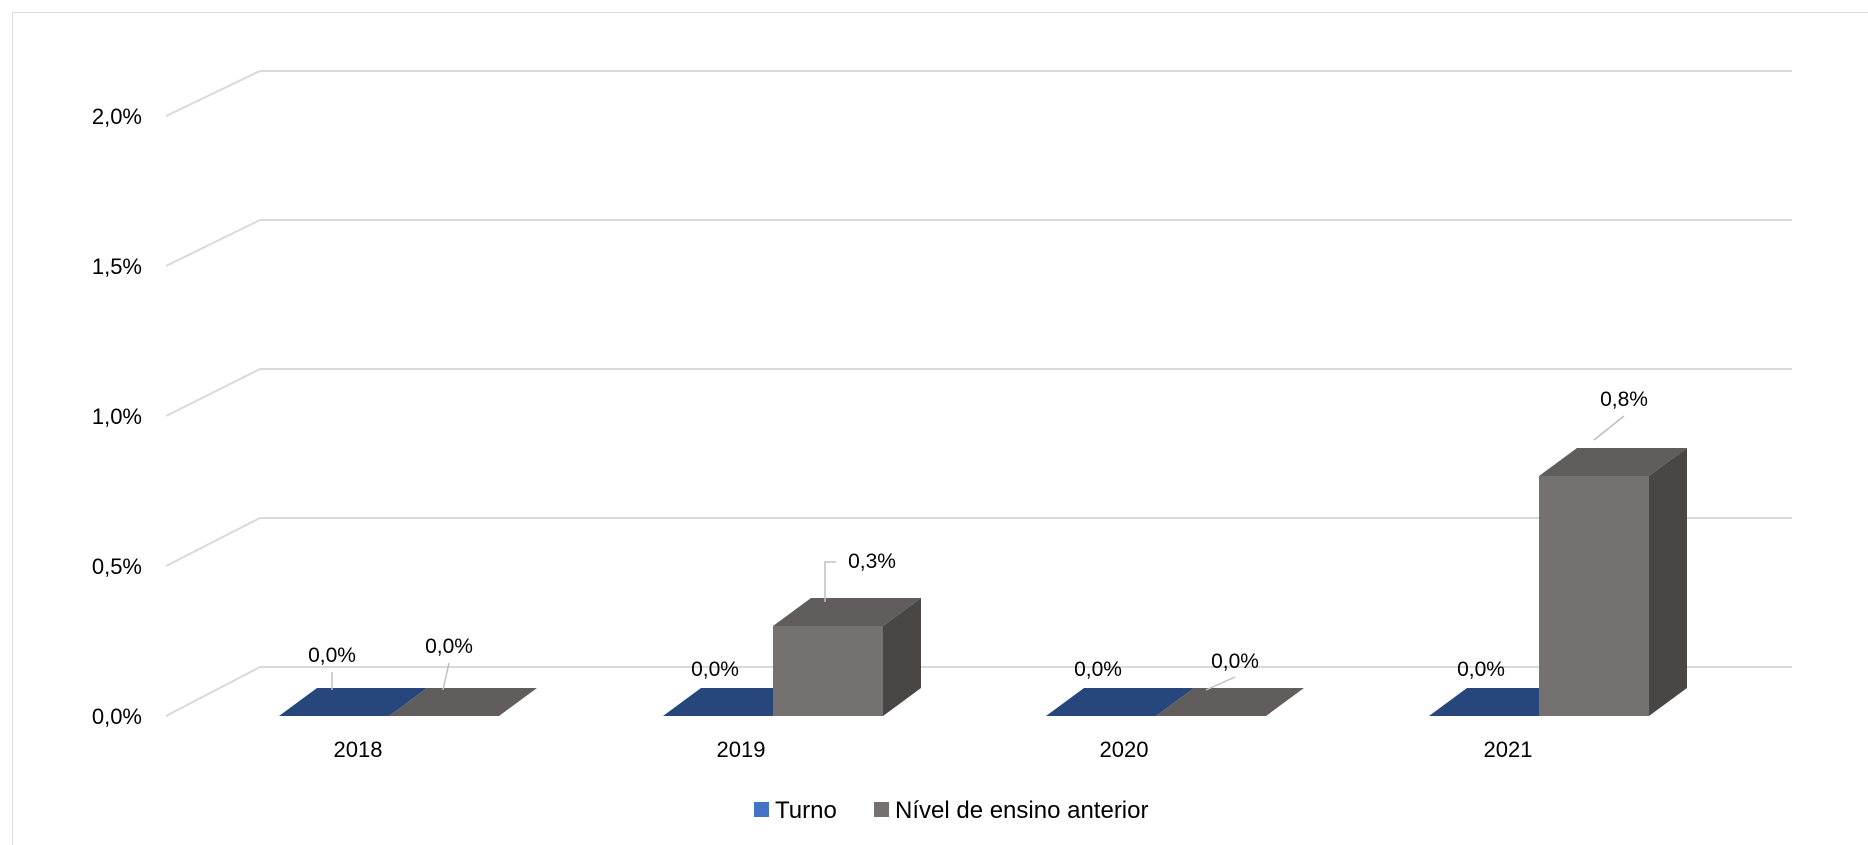  Describe the element at coordinates (1124, 749) in the screenshot. I see `x-tick-label: 2020` at that location.